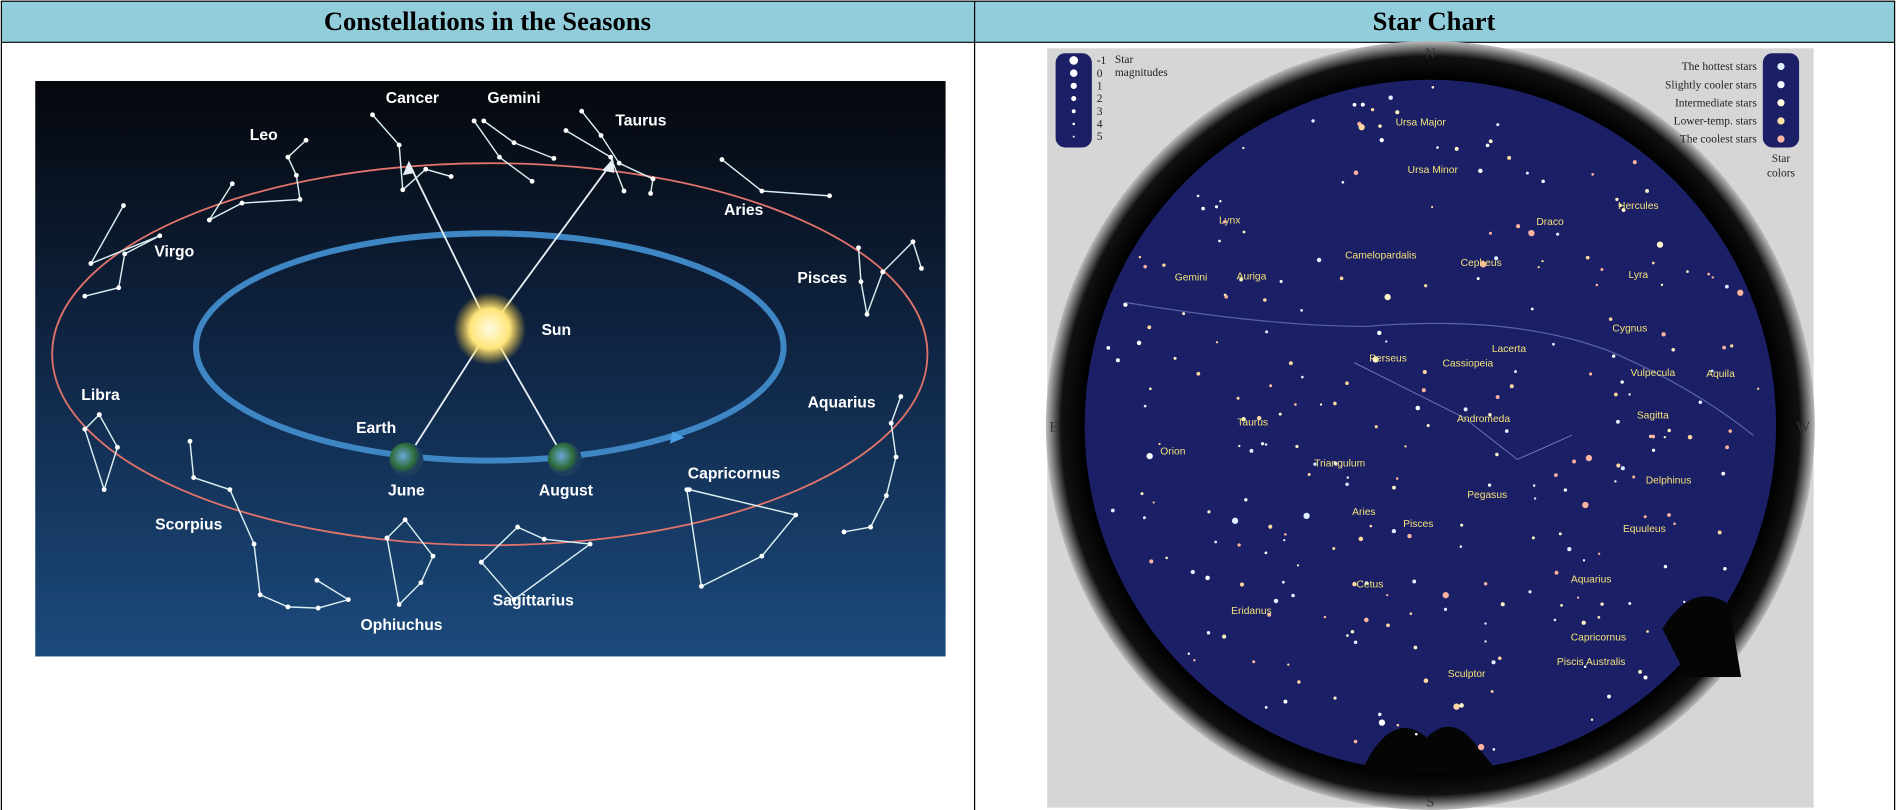  What do you see at coordinates (608, 165) in the screenshot?
I see `arrow-head` at bounding box center [608, 165].